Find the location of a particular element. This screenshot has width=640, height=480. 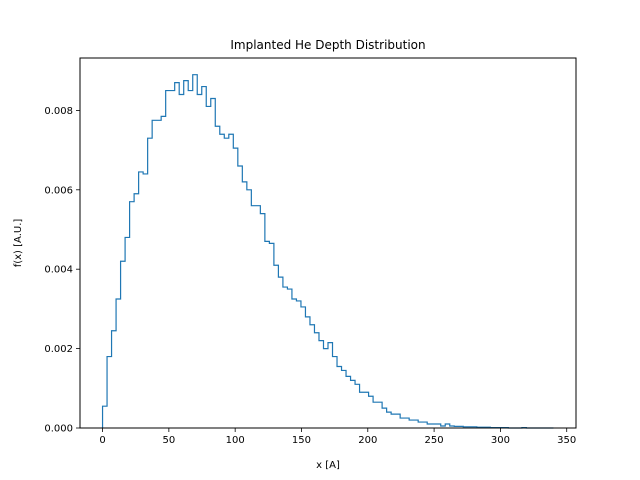

x-tick-label: 250 is located at coordinates (434, 440).